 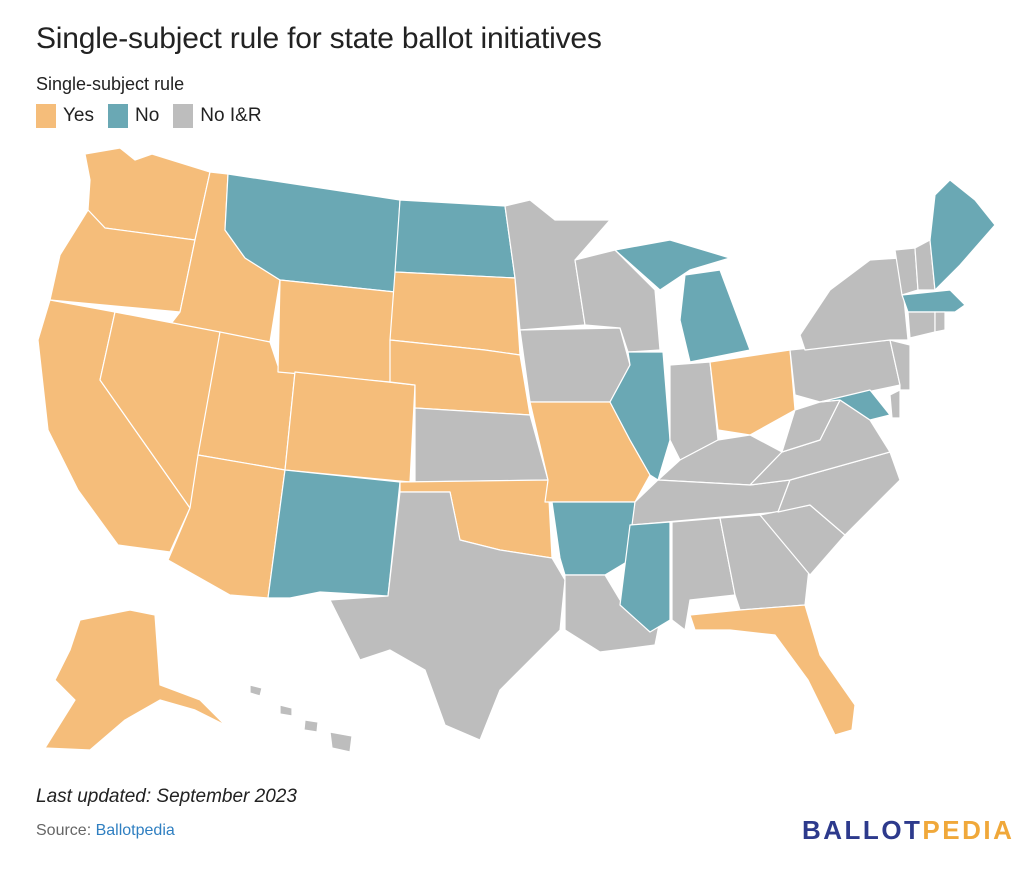 I want to click on state-ar, so click(x=593, y=538).